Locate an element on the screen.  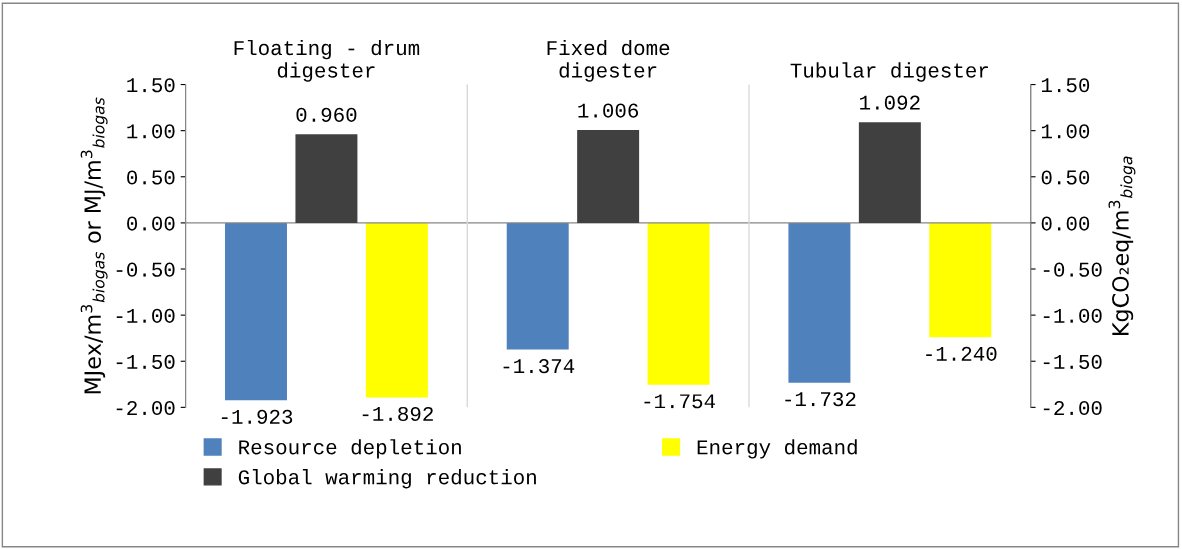
data-label: 0.960 is located at coordinates (326, 114).